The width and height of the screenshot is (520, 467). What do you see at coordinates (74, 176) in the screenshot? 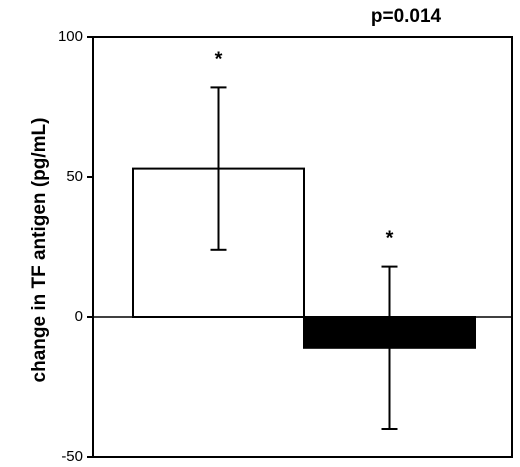
I see `y-tick-label-50: 50` at bounding box center [74, 176].